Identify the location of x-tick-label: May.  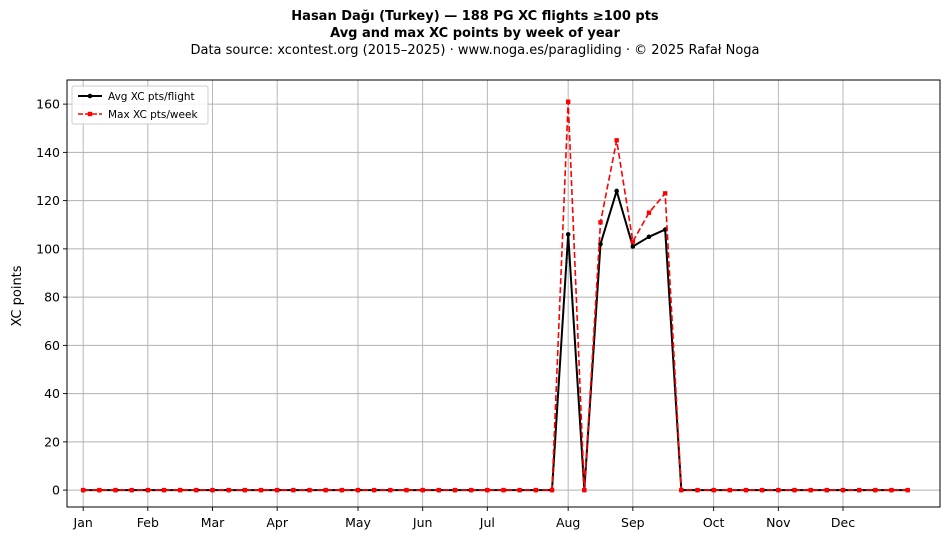
(358, 522).